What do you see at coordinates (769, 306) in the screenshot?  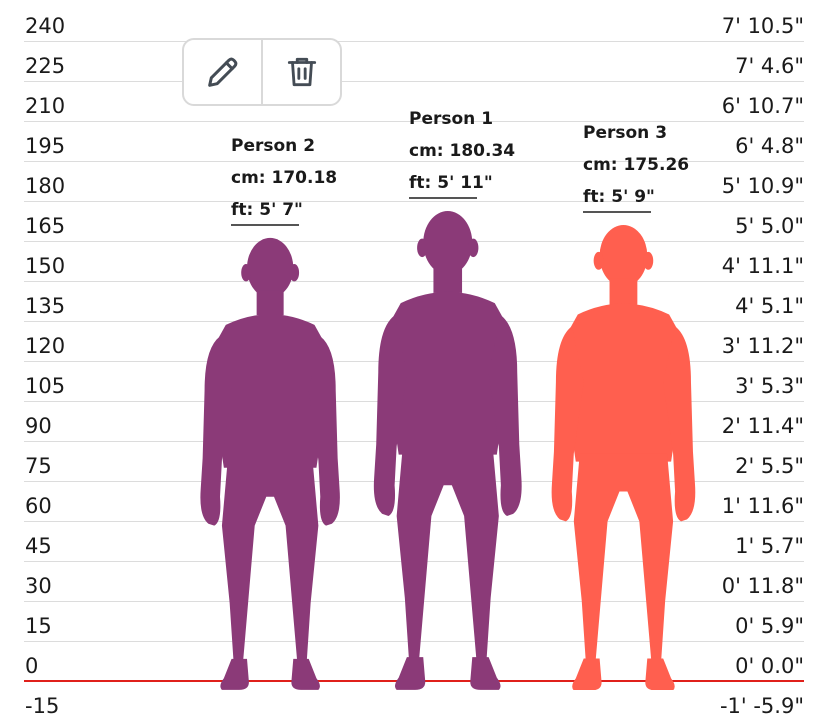 I see `scale-label-ft: 4' 5.1"` at bounding box center [769, 306].